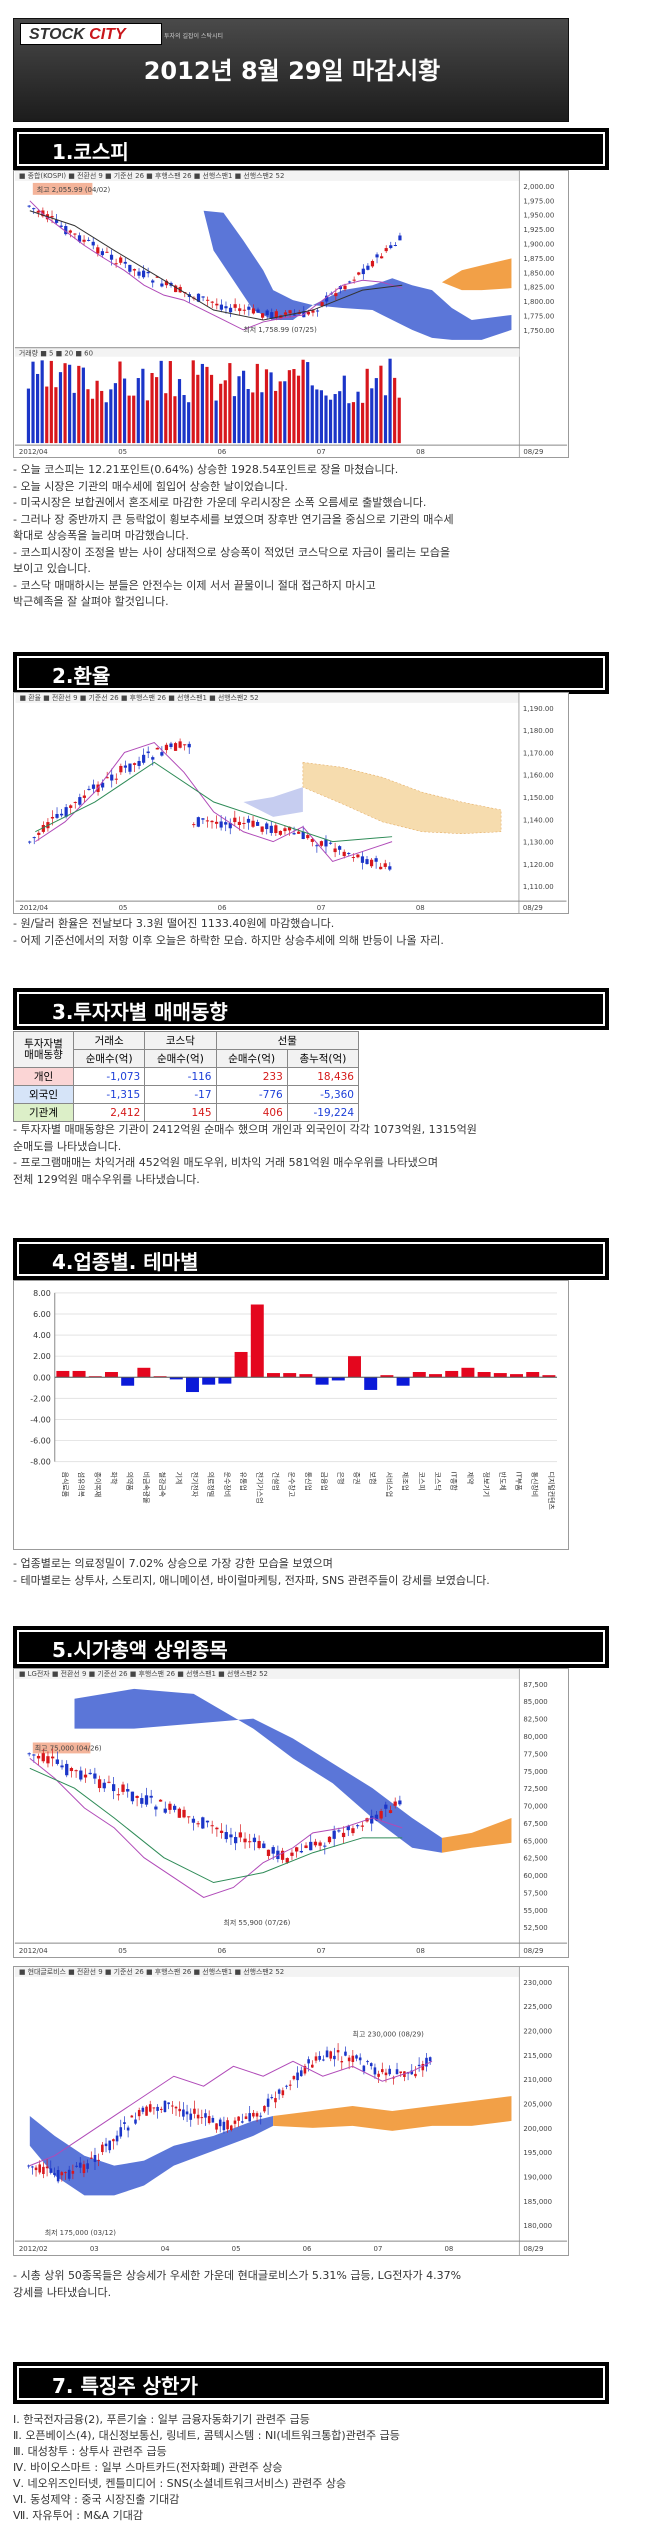 The height and width of the screenshot is (2536, 648). I want to click on y-tick-label: 230,000, so click(537, 1983).